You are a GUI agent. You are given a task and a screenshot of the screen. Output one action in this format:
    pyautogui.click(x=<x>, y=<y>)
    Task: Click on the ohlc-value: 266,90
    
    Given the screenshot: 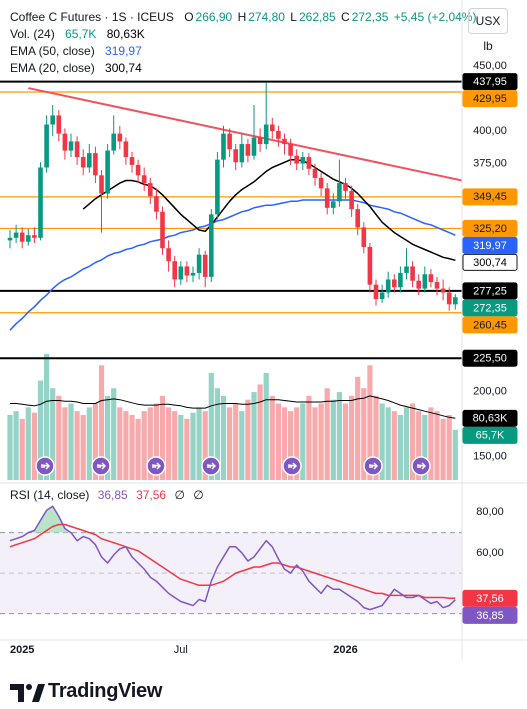 What is the action you would take?
    pyautogui.click(x=214, y=17)
    